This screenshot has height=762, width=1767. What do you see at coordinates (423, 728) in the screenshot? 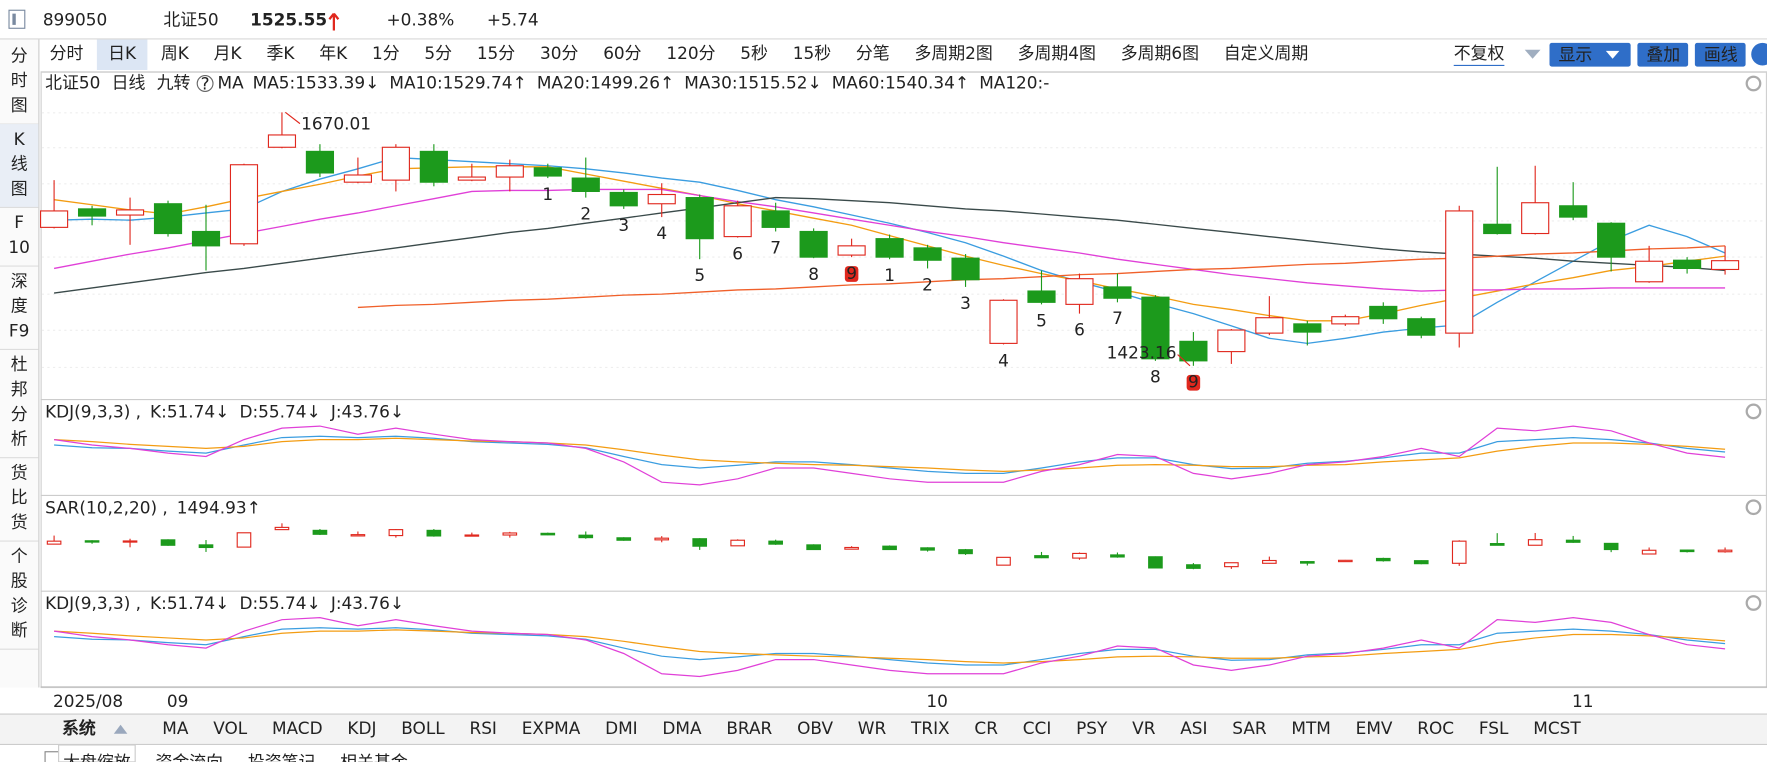
I see `indicator-tab: BOLL` at bounding box center [423, 728].